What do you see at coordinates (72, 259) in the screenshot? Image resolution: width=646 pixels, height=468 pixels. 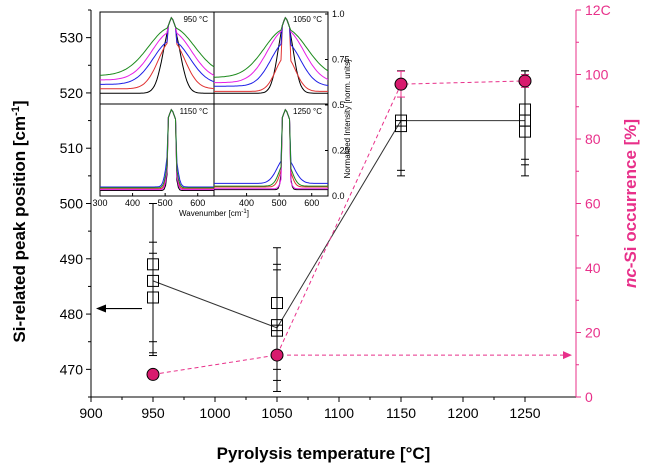 I see `left-tick-label: 490` at bounding box center [72, 259].